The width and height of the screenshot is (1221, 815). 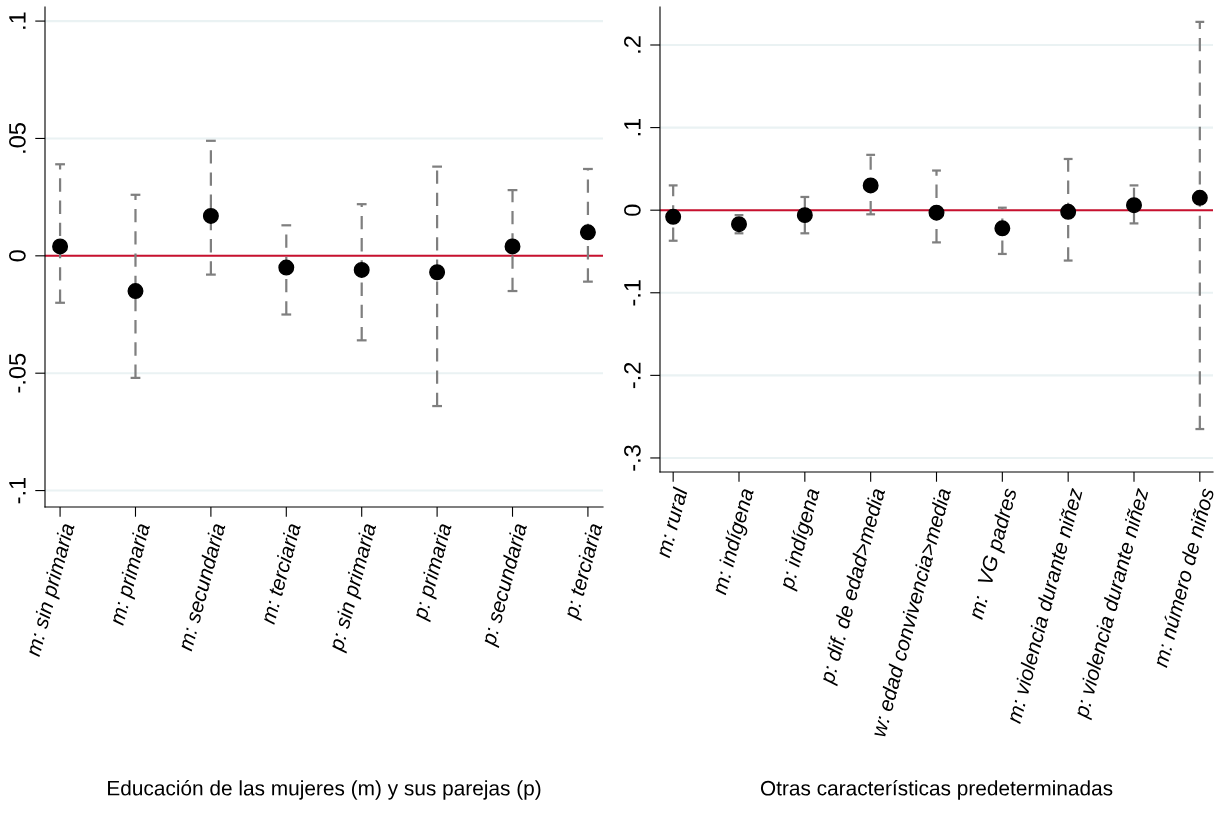 I want to click on x-tick-label: p: sin primaria, so click(x=354, y=588).